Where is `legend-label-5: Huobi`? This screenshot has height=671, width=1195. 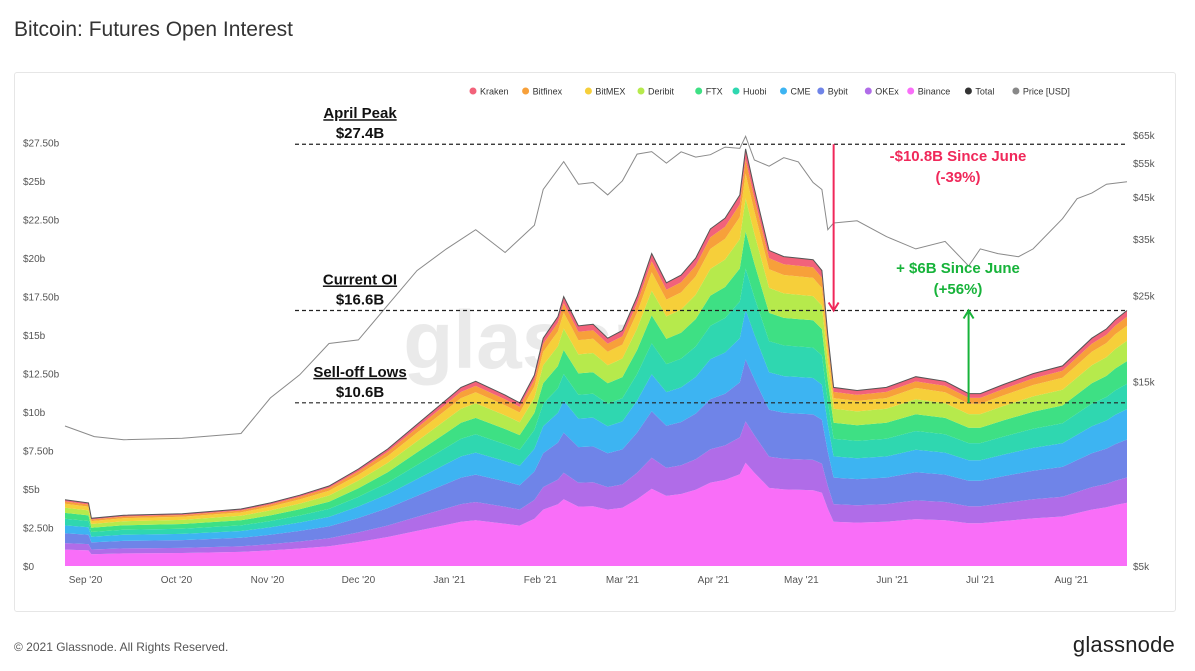 legend-label-5: Huobi is located at coordinates (755, 92).